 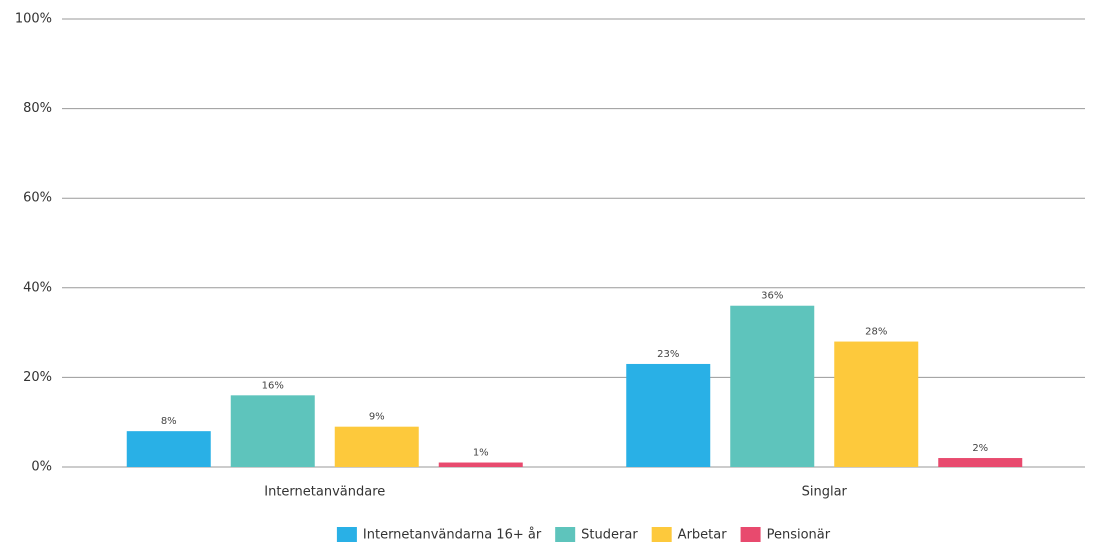 What do you see at coordinates (37, 377) in the screenshot?
I see `y-tick-label: 20%` at bounding box center [37, 377].